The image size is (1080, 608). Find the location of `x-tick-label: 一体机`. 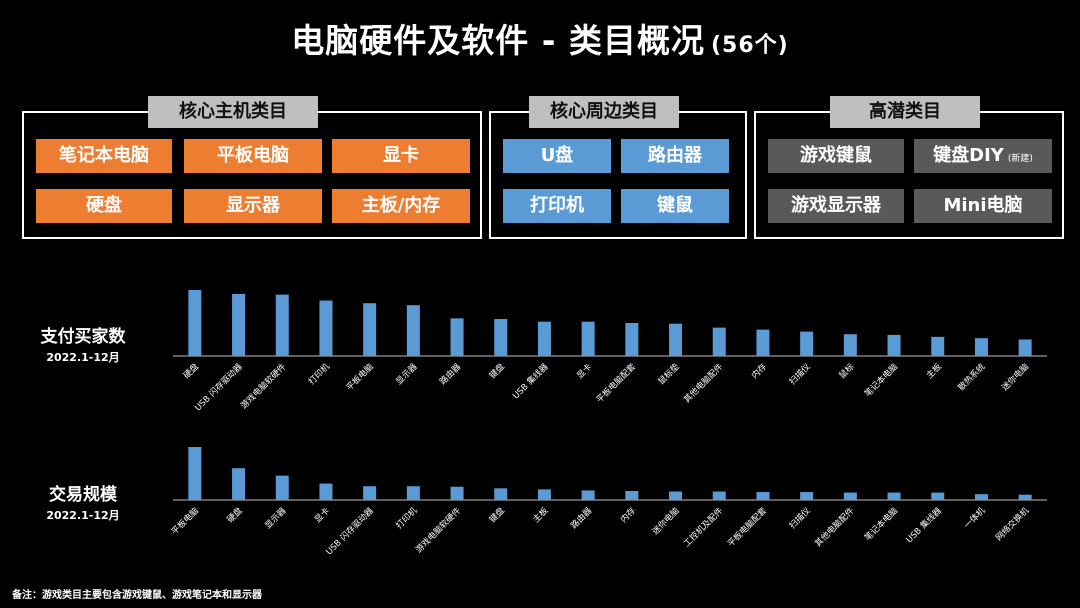

x-tick-label: 一体机 is located at coordinates (975, 518).